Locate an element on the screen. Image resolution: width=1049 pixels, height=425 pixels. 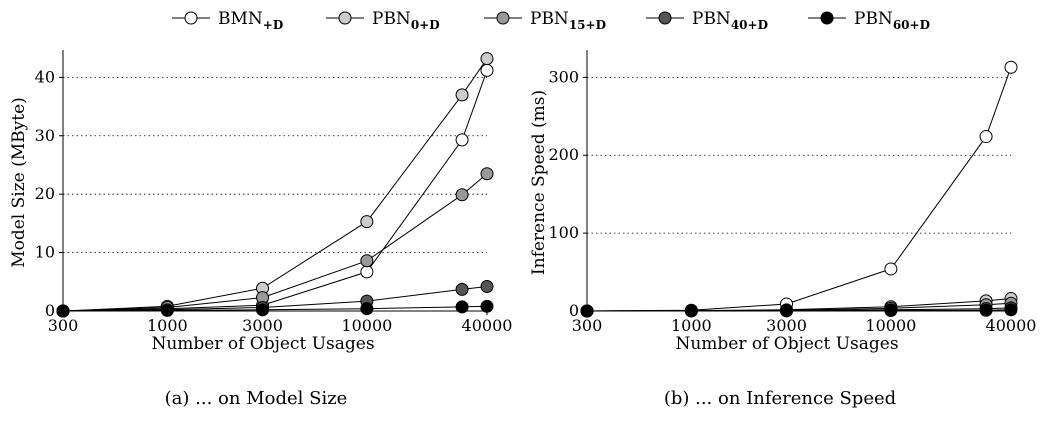
legend-label: PBN0+D is located at coordinates (406, 20).